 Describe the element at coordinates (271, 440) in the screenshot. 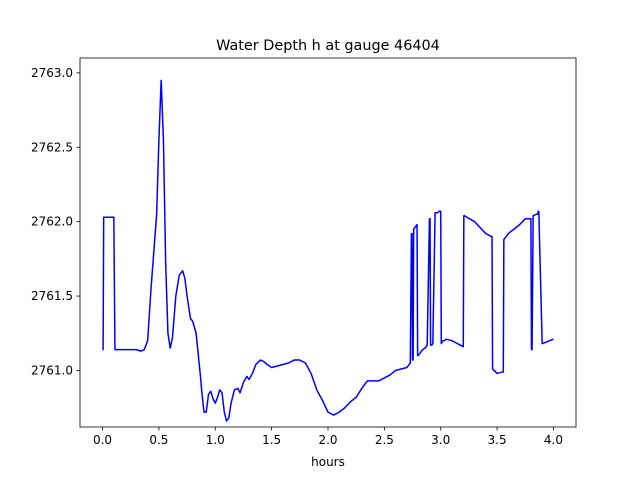

I see `x-tick-label: 1.5` at that location.